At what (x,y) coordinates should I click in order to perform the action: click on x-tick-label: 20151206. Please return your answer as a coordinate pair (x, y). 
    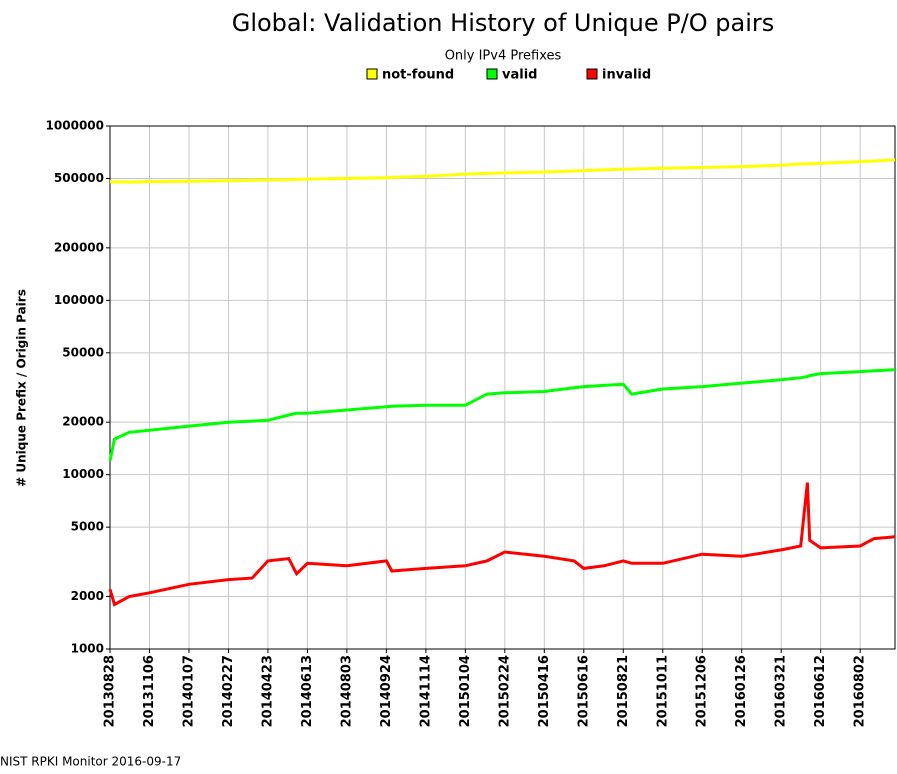
    Looking at the image, I should click on (702, 691).